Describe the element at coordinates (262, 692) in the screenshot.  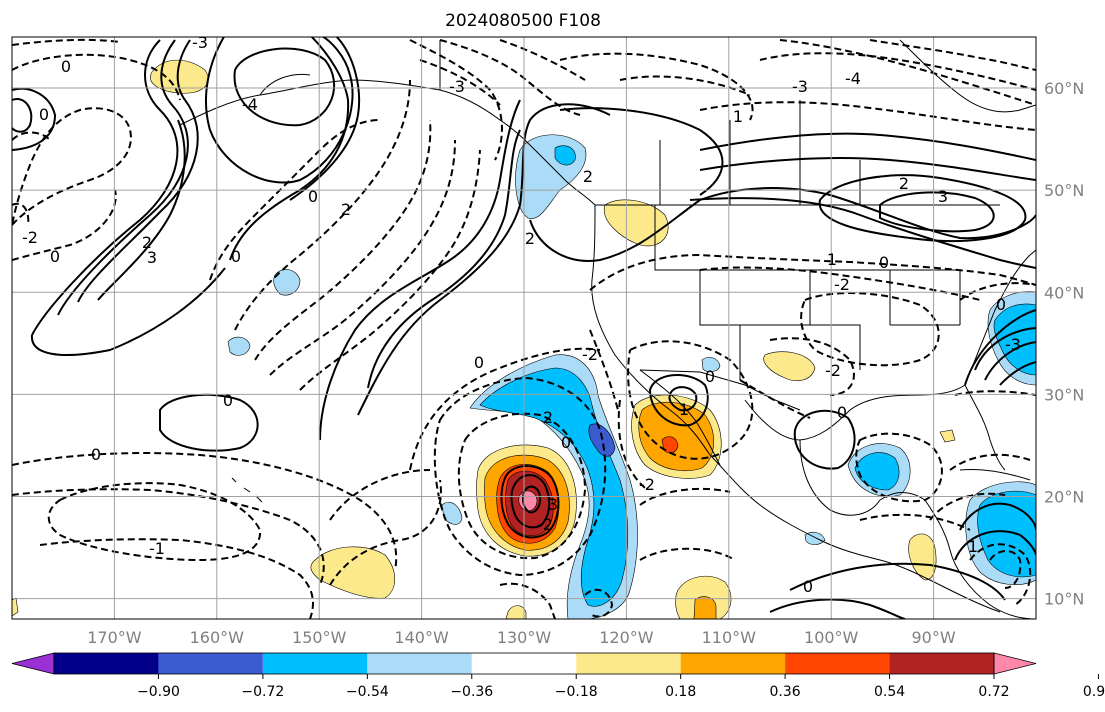
I see `colorbar-tick-label: −0.72` at that location.